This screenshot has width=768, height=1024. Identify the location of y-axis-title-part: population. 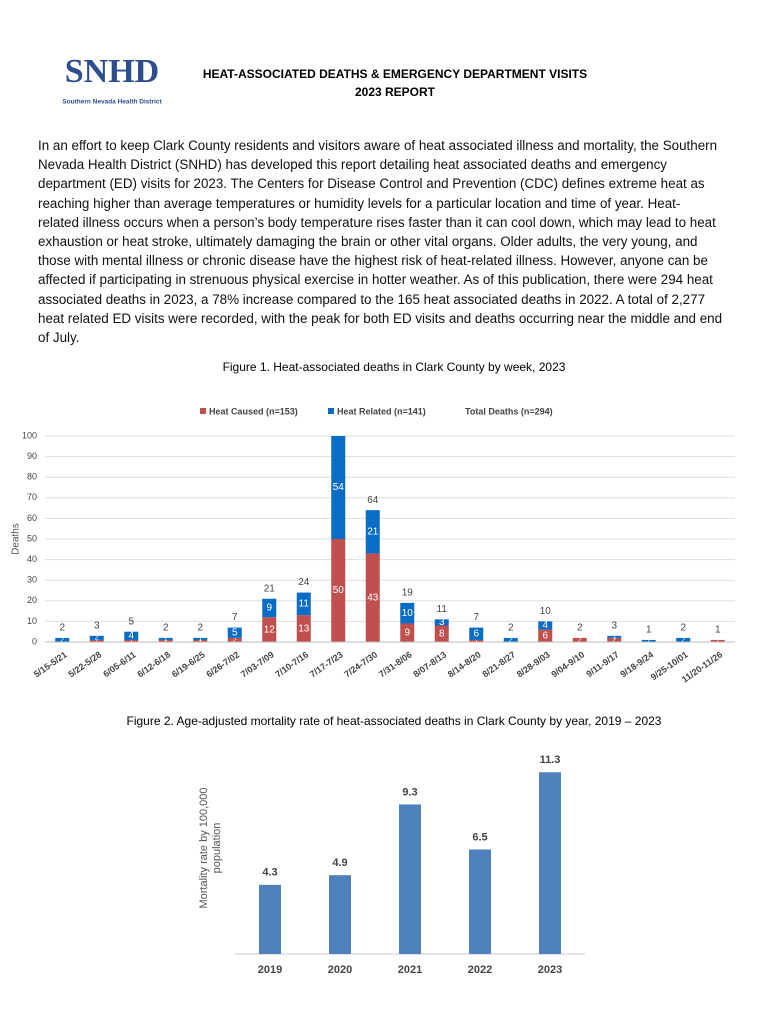
(217, 848).